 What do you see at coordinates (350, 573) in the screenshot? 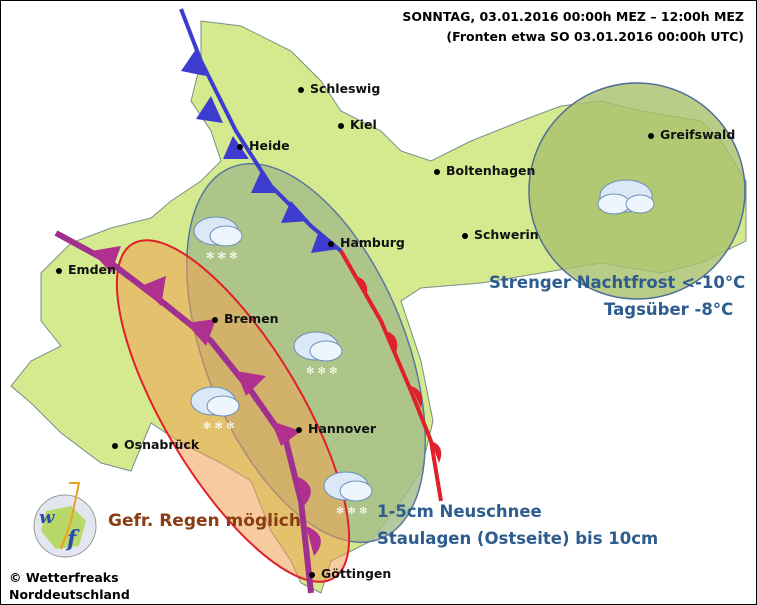
I see `city-label: Göttingen` at bounding box center [350, 573].